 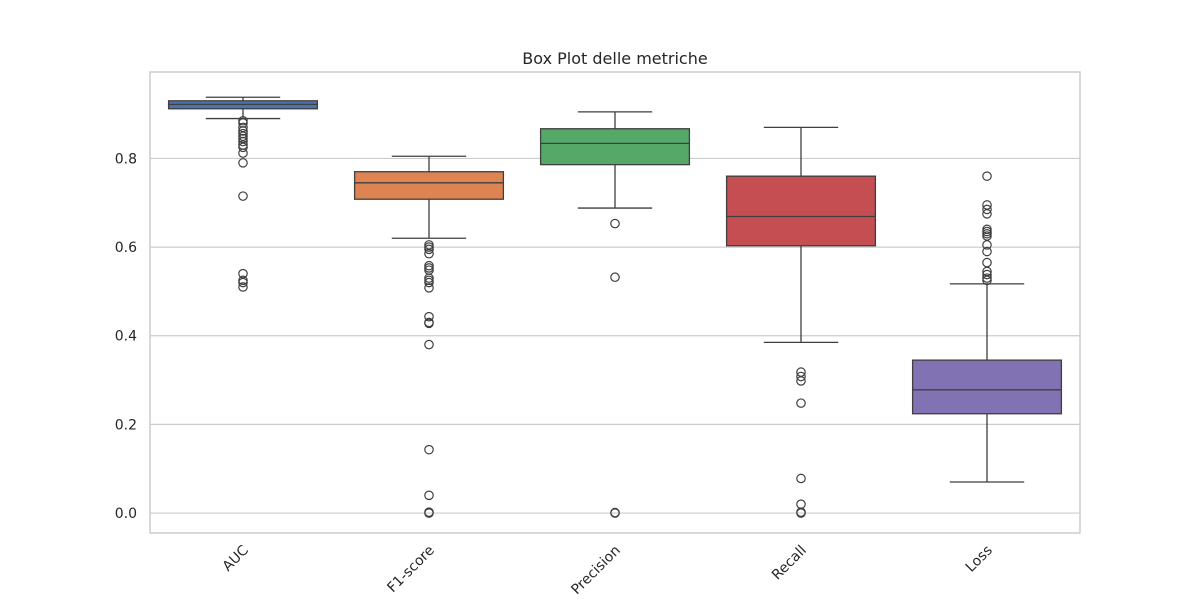 What do you see at coordinates (979, 559) in the screenshot?
I see `x-tick-label: Loss` at bounding box center [979, 559].